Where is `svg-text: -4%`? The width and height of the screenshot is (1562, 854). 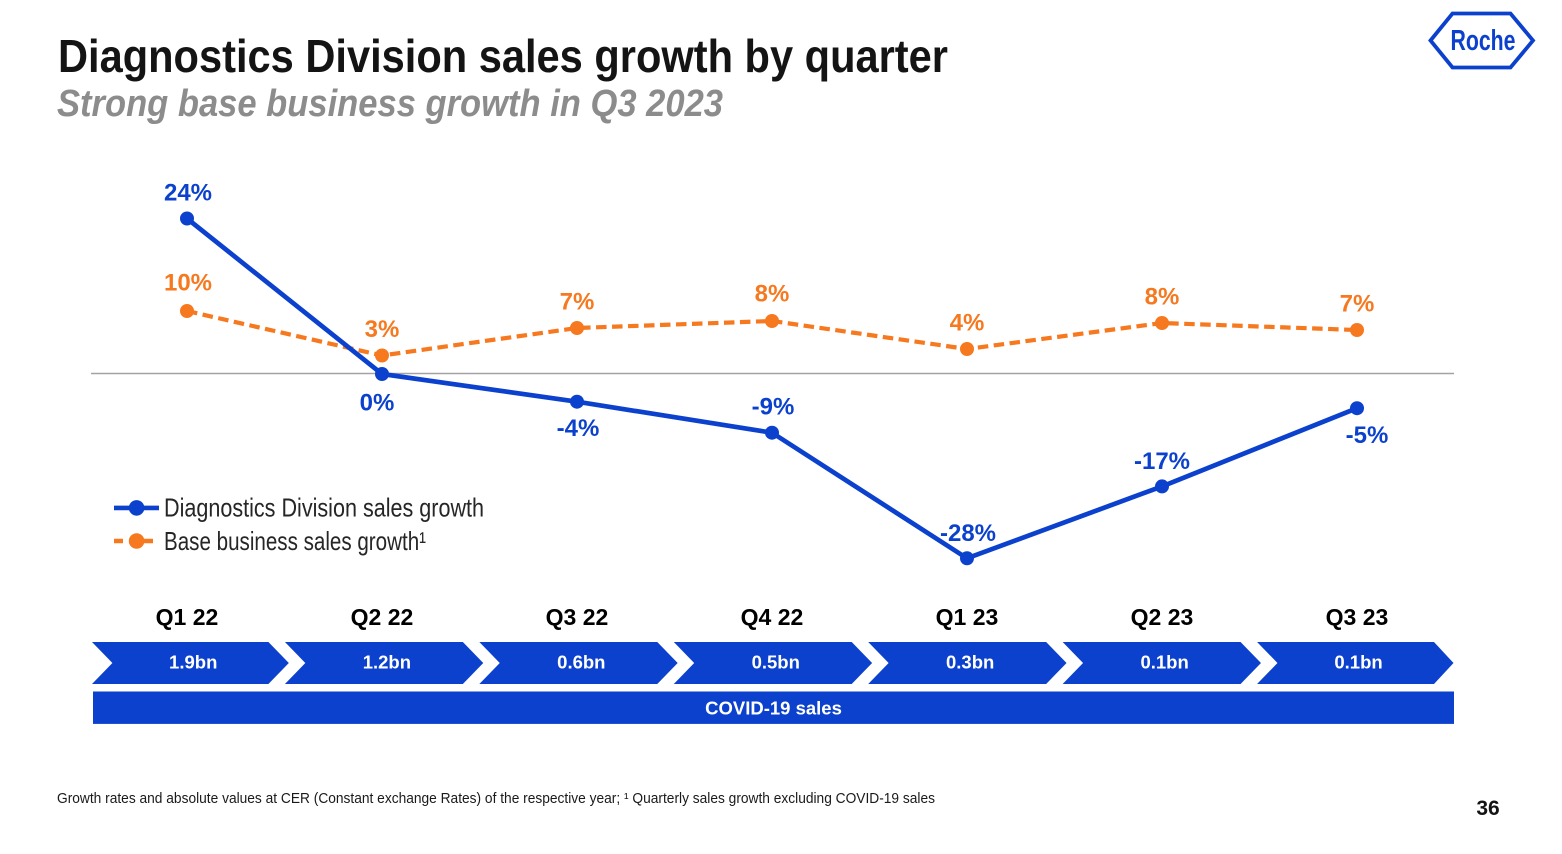 svg-text: -4% is located at coordinates (578, 428).